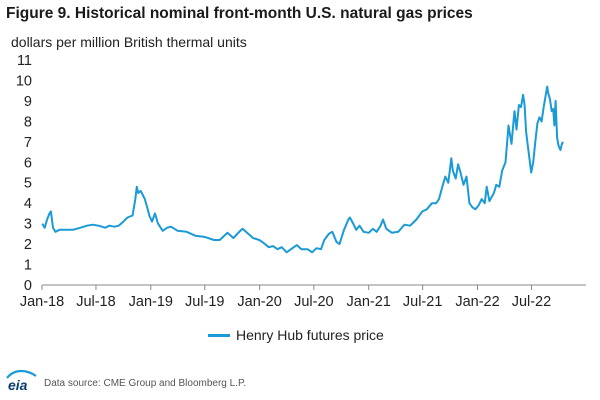  I want to click on x-tick-label: Jan-22, so click(477, 302).